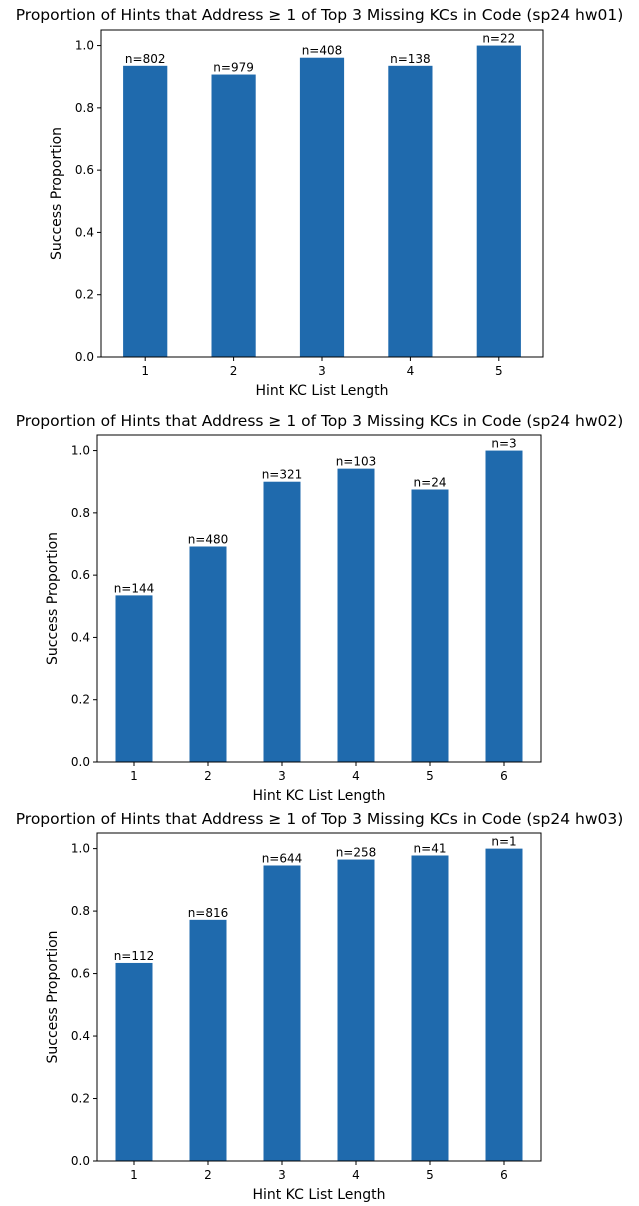  I want to click on bar-label: n=138, so click(410, 59).